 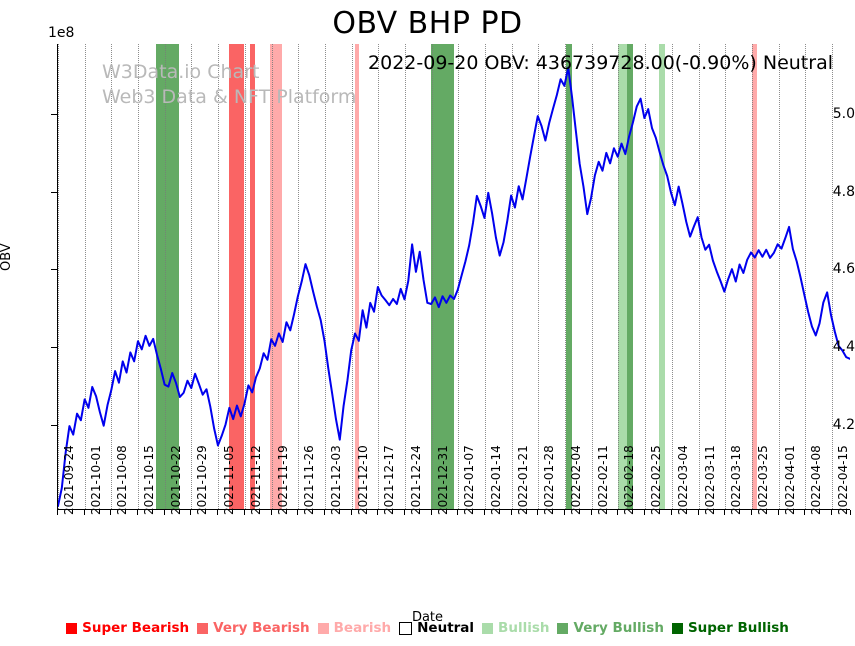 I want to click on x-tick-label: 2021-12-24, so click(x=415, y=480).